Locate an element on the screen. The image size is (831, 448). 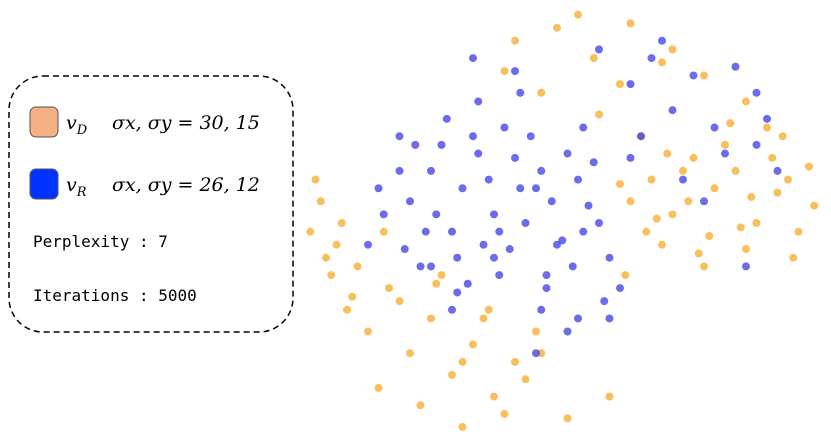
legend-label: vR is located at coordinates (76, 187).